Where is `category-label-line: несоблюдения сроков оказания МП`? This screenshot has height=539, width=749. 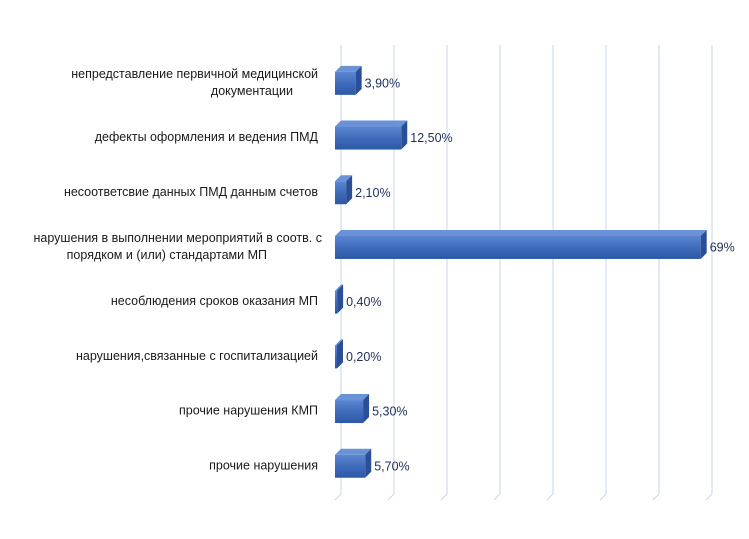 category-label-line: несоблюдения сроков оказания МП is located at coordinates (214, 301).